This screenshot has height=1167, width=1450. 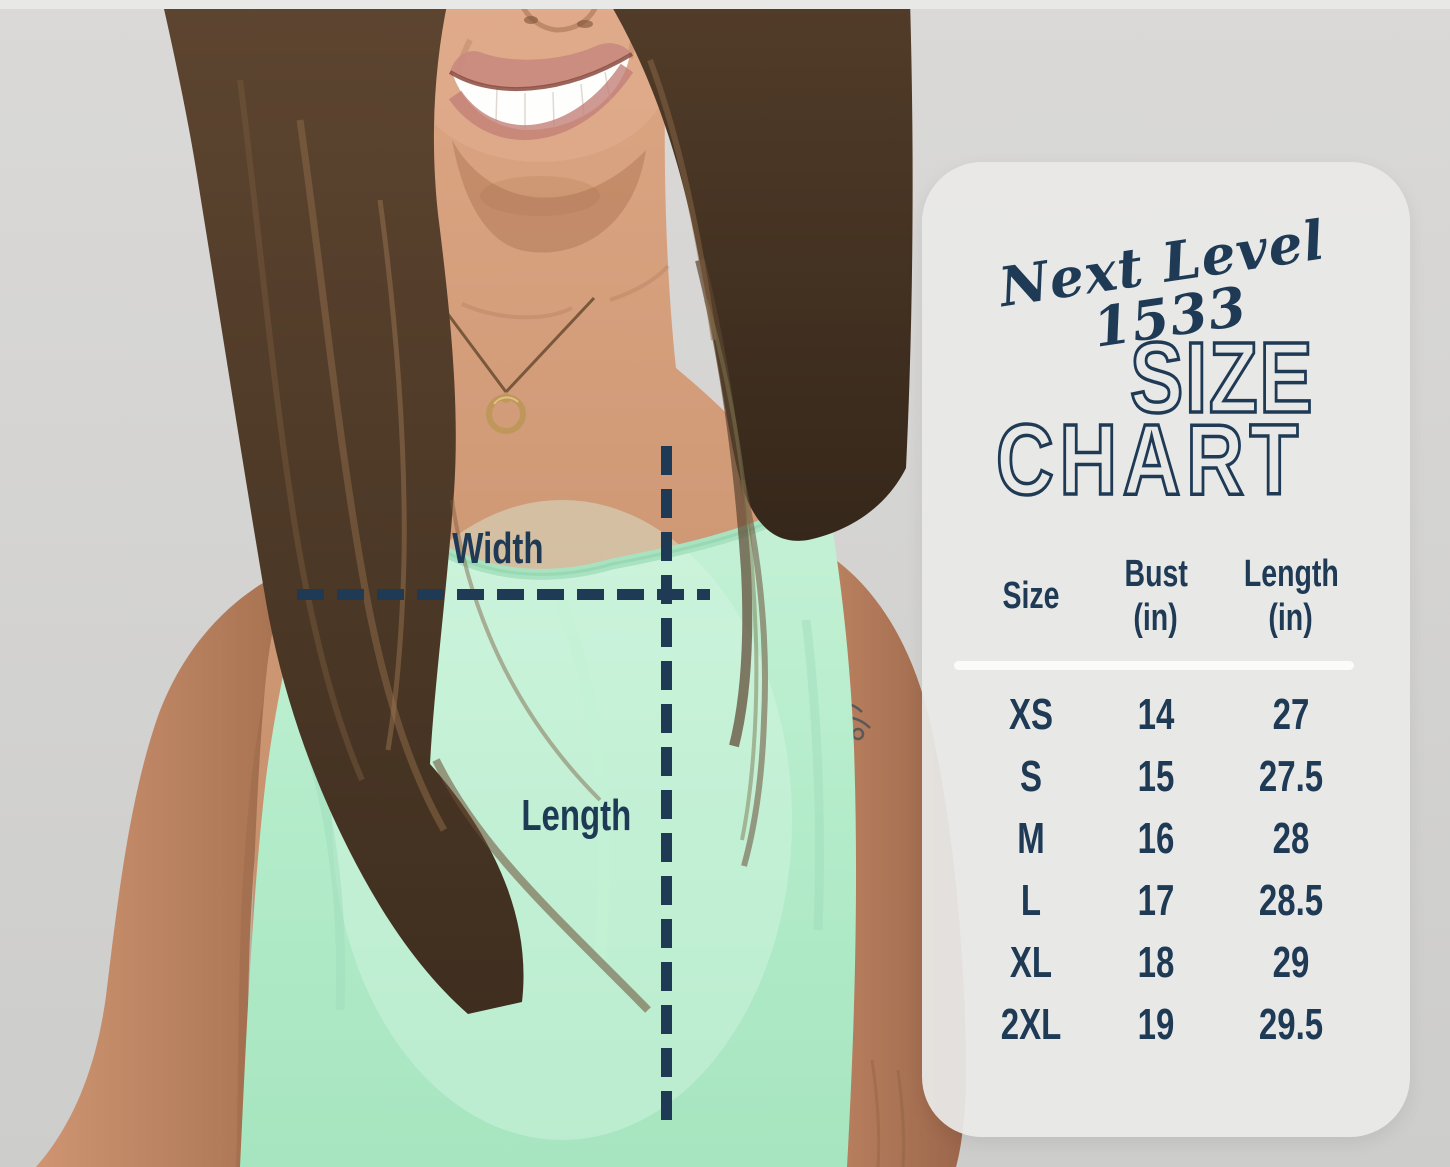 I want to click on cell-size: 2XL, so click(x=1031, y=1024).